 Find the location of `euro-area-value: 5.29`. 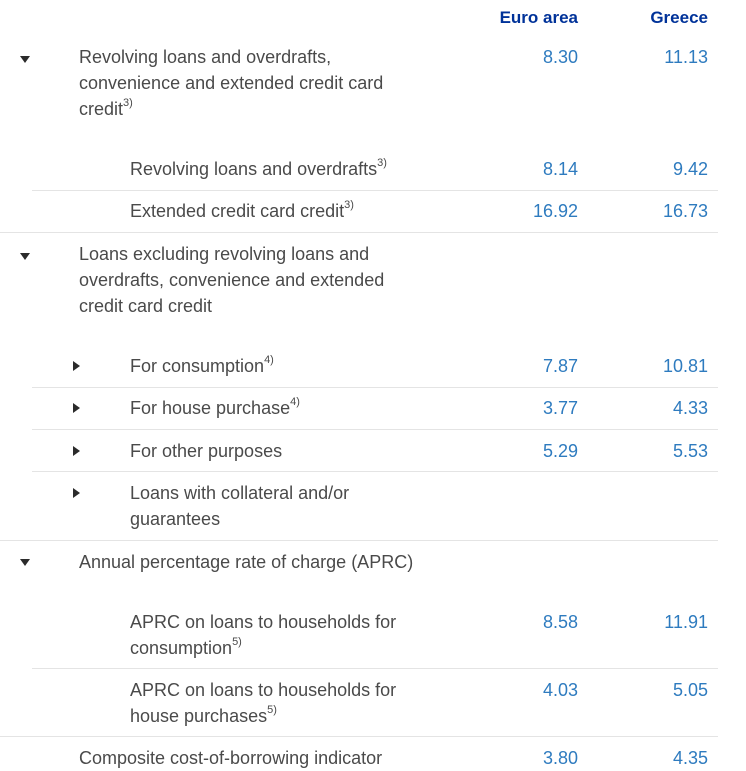

euro-area-value: 5.29 is located at coordinates (560, 451).